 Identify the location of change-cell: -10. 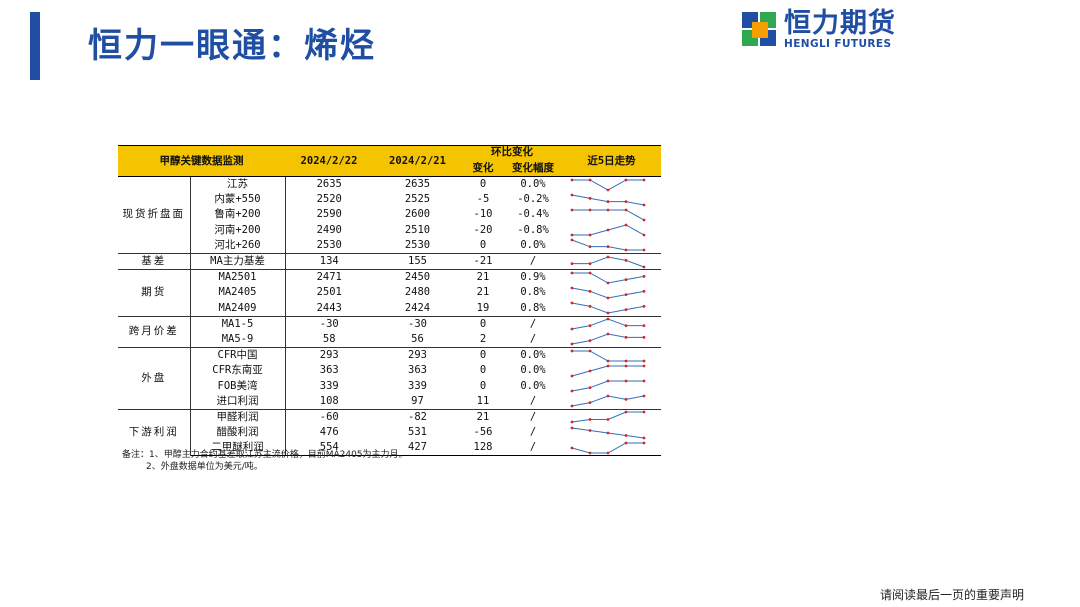
(483, 214).